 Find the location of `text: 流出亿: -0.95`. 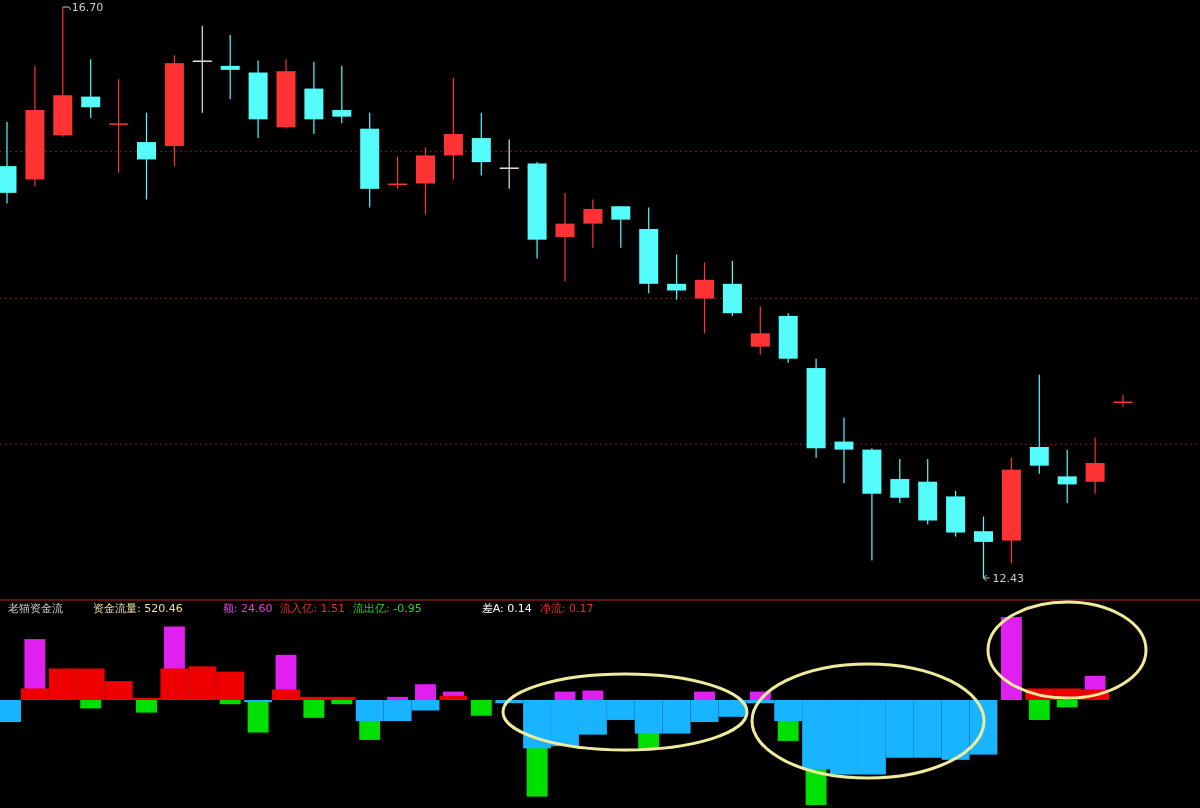

text: 流出亿: -0.95 is located at coordinates (387, 608).